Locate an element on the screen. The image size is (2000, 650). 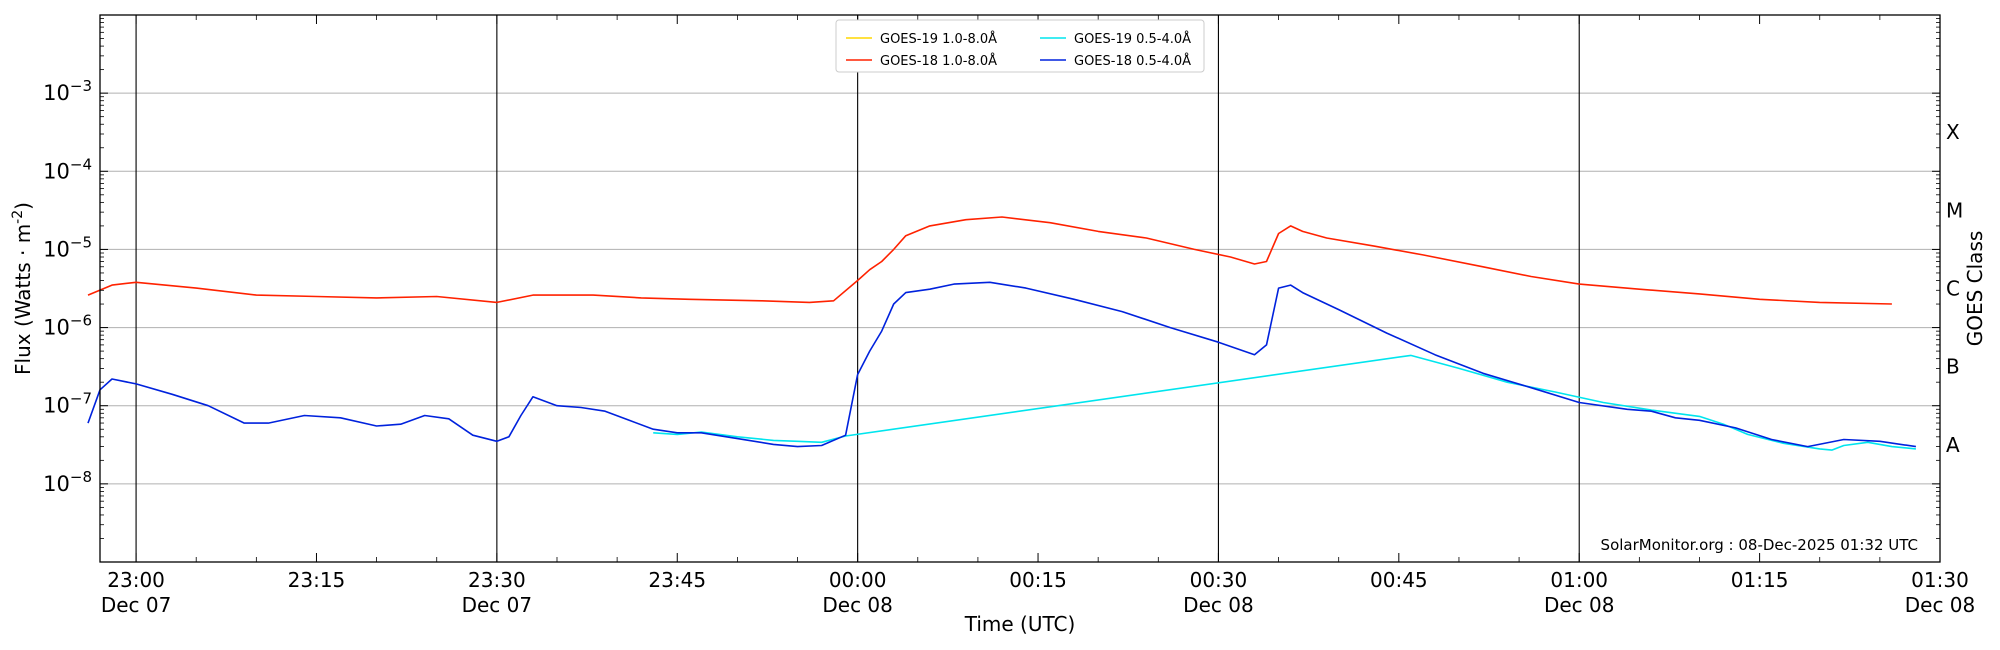
x-tick-time-label: 01:15 is located at coordinates (1760, 580).